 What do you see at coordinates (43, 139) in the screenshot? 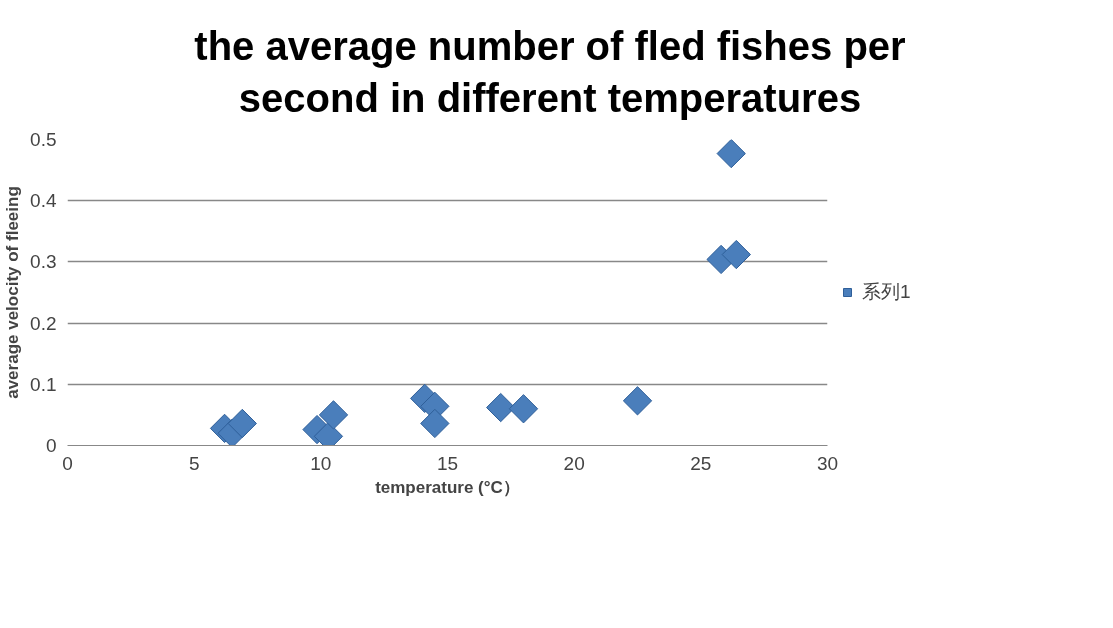
I see `y-tick-label: 0.5` at bounding box center [43, 139].